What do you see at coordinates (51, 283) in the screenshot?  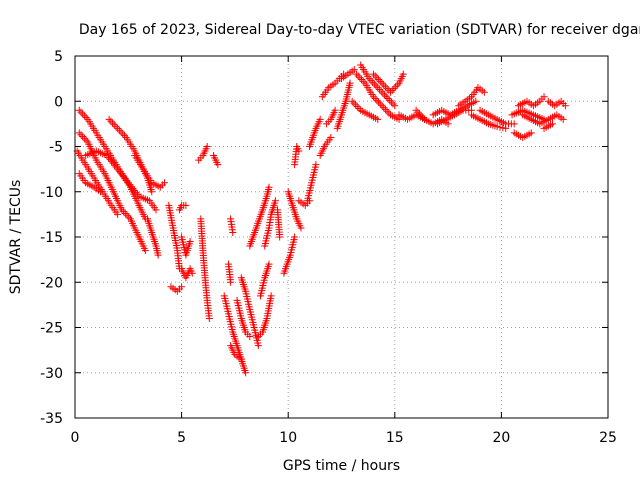 I see `y-tick-label: -20` at bounding box center [51, 283].